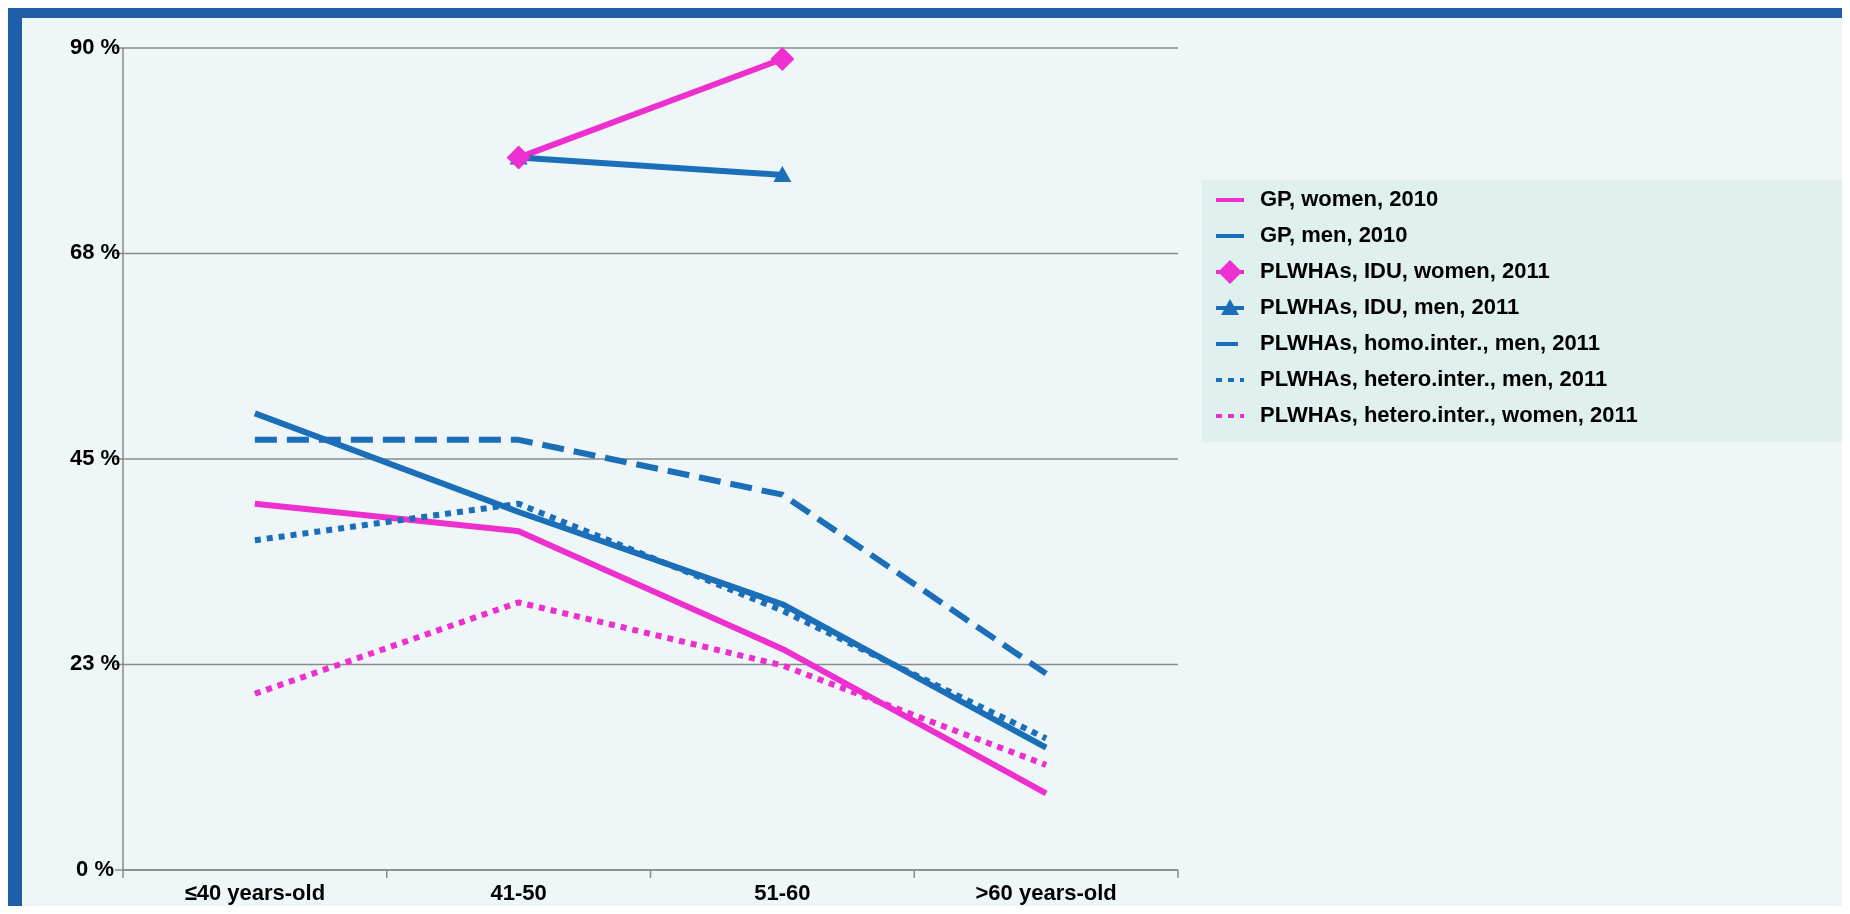  I want to click on y-tick-label: 45 %, so click(95, 457).